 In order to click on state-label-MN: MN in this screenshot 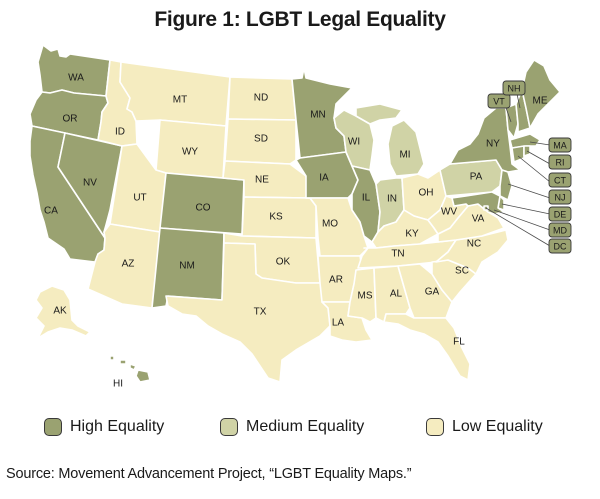, I will do `click(318, 115)`.